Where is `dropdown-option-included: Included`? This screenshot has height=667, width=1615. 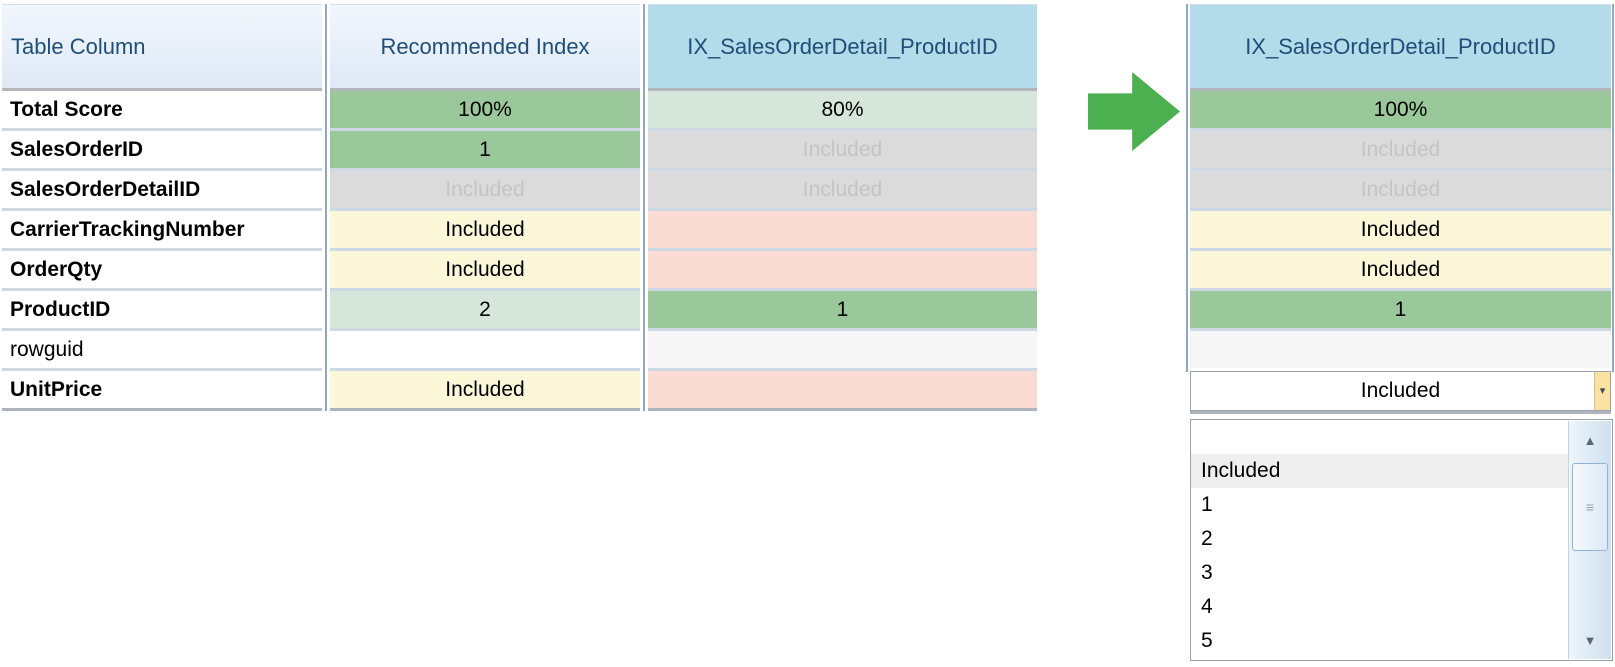 dropdown-option-included: Included is located at coordinates (1380, 471).